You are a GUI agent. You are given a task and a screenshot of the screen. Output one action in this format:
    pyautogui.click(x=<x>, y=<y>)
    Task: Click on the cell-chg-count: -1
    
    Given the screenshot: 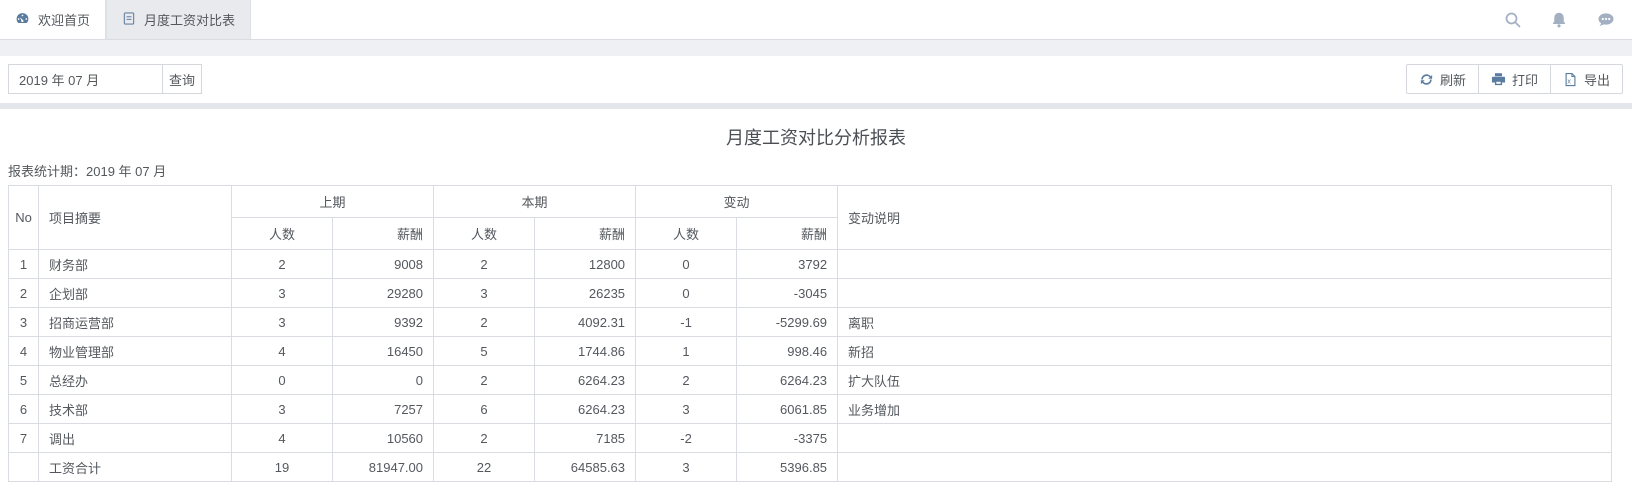 What is the action you would take?
    pyautogui.click(x=686, y=322)
    